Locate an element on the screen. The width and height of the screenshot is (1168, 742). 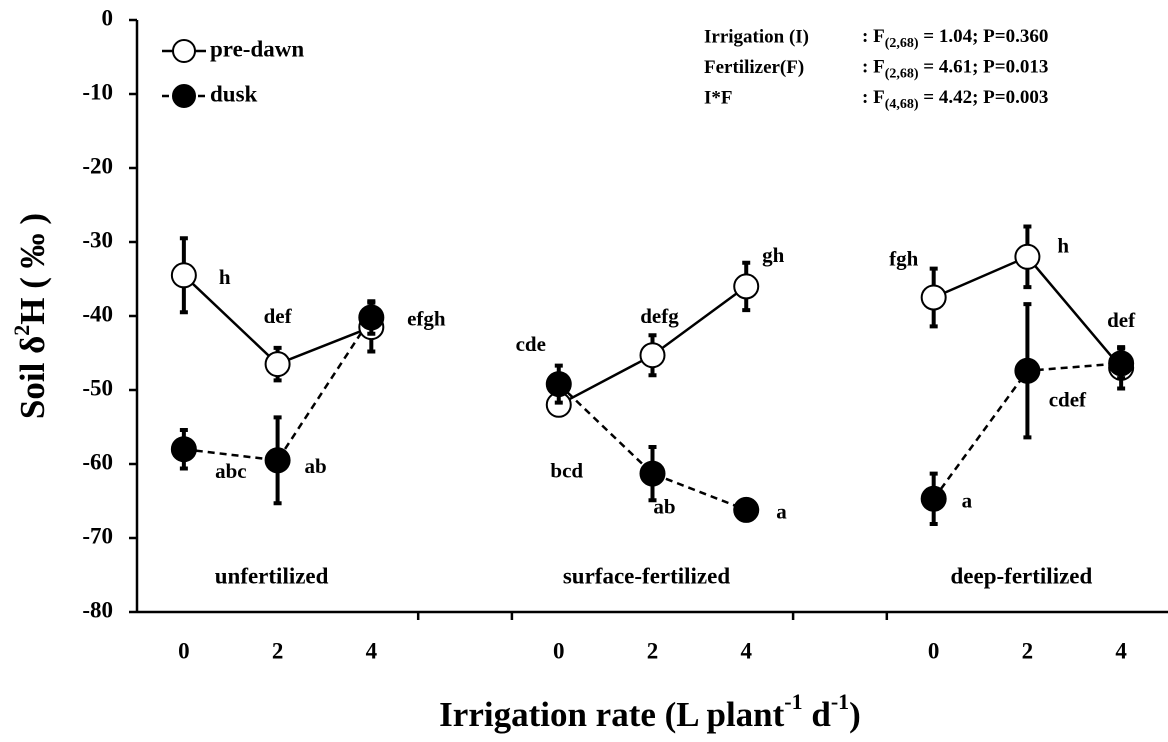
point-label: bcd is located at coordinates (566, 471).